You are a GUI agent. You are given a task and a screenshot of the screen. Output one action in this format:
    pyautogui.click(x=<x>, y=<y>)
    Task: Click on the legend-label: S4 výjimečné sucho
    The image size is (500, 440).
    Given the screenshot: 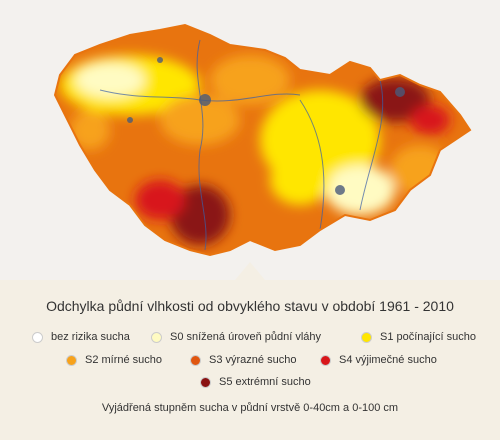 What is the action you would take?
    pyautogui.click(x=388, y=360)
    